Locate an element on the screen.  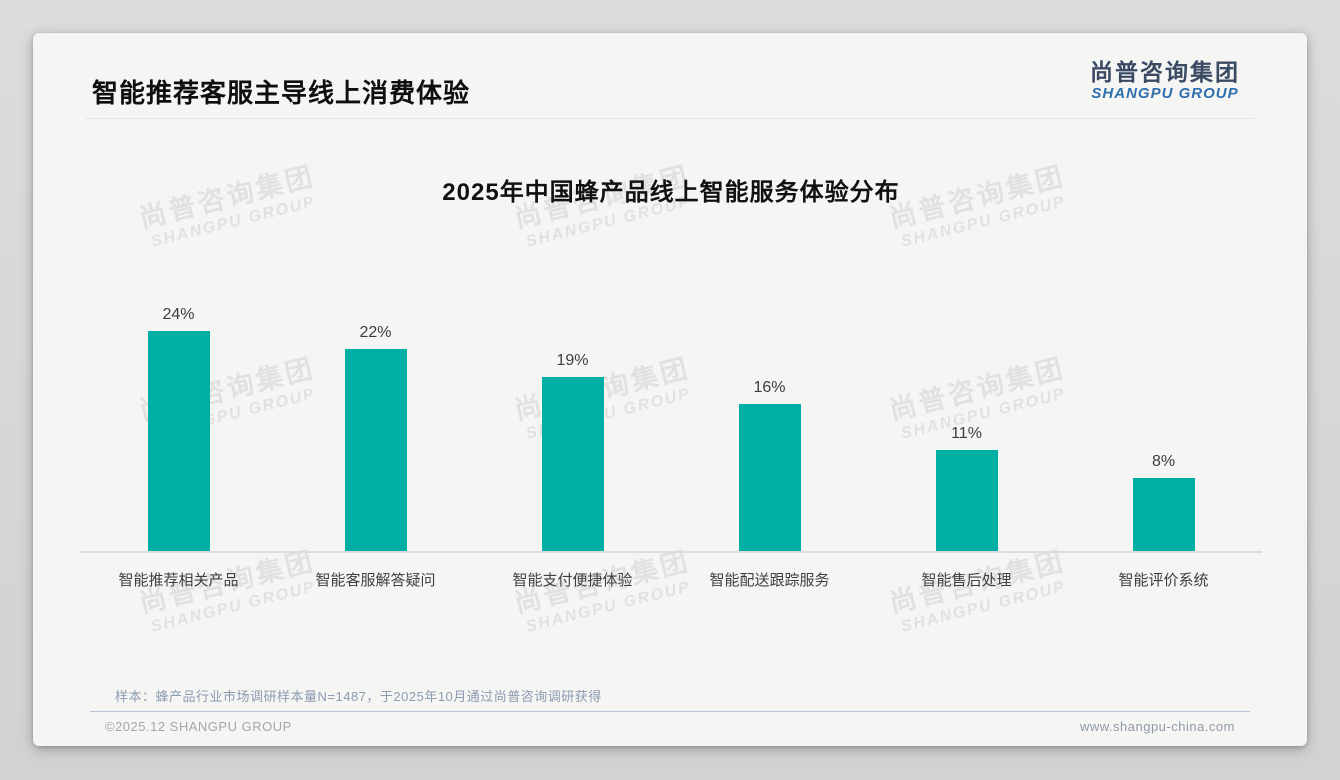
logo-chinese-text: 尚普咨询集团 is located at coordinates (1165, 72).